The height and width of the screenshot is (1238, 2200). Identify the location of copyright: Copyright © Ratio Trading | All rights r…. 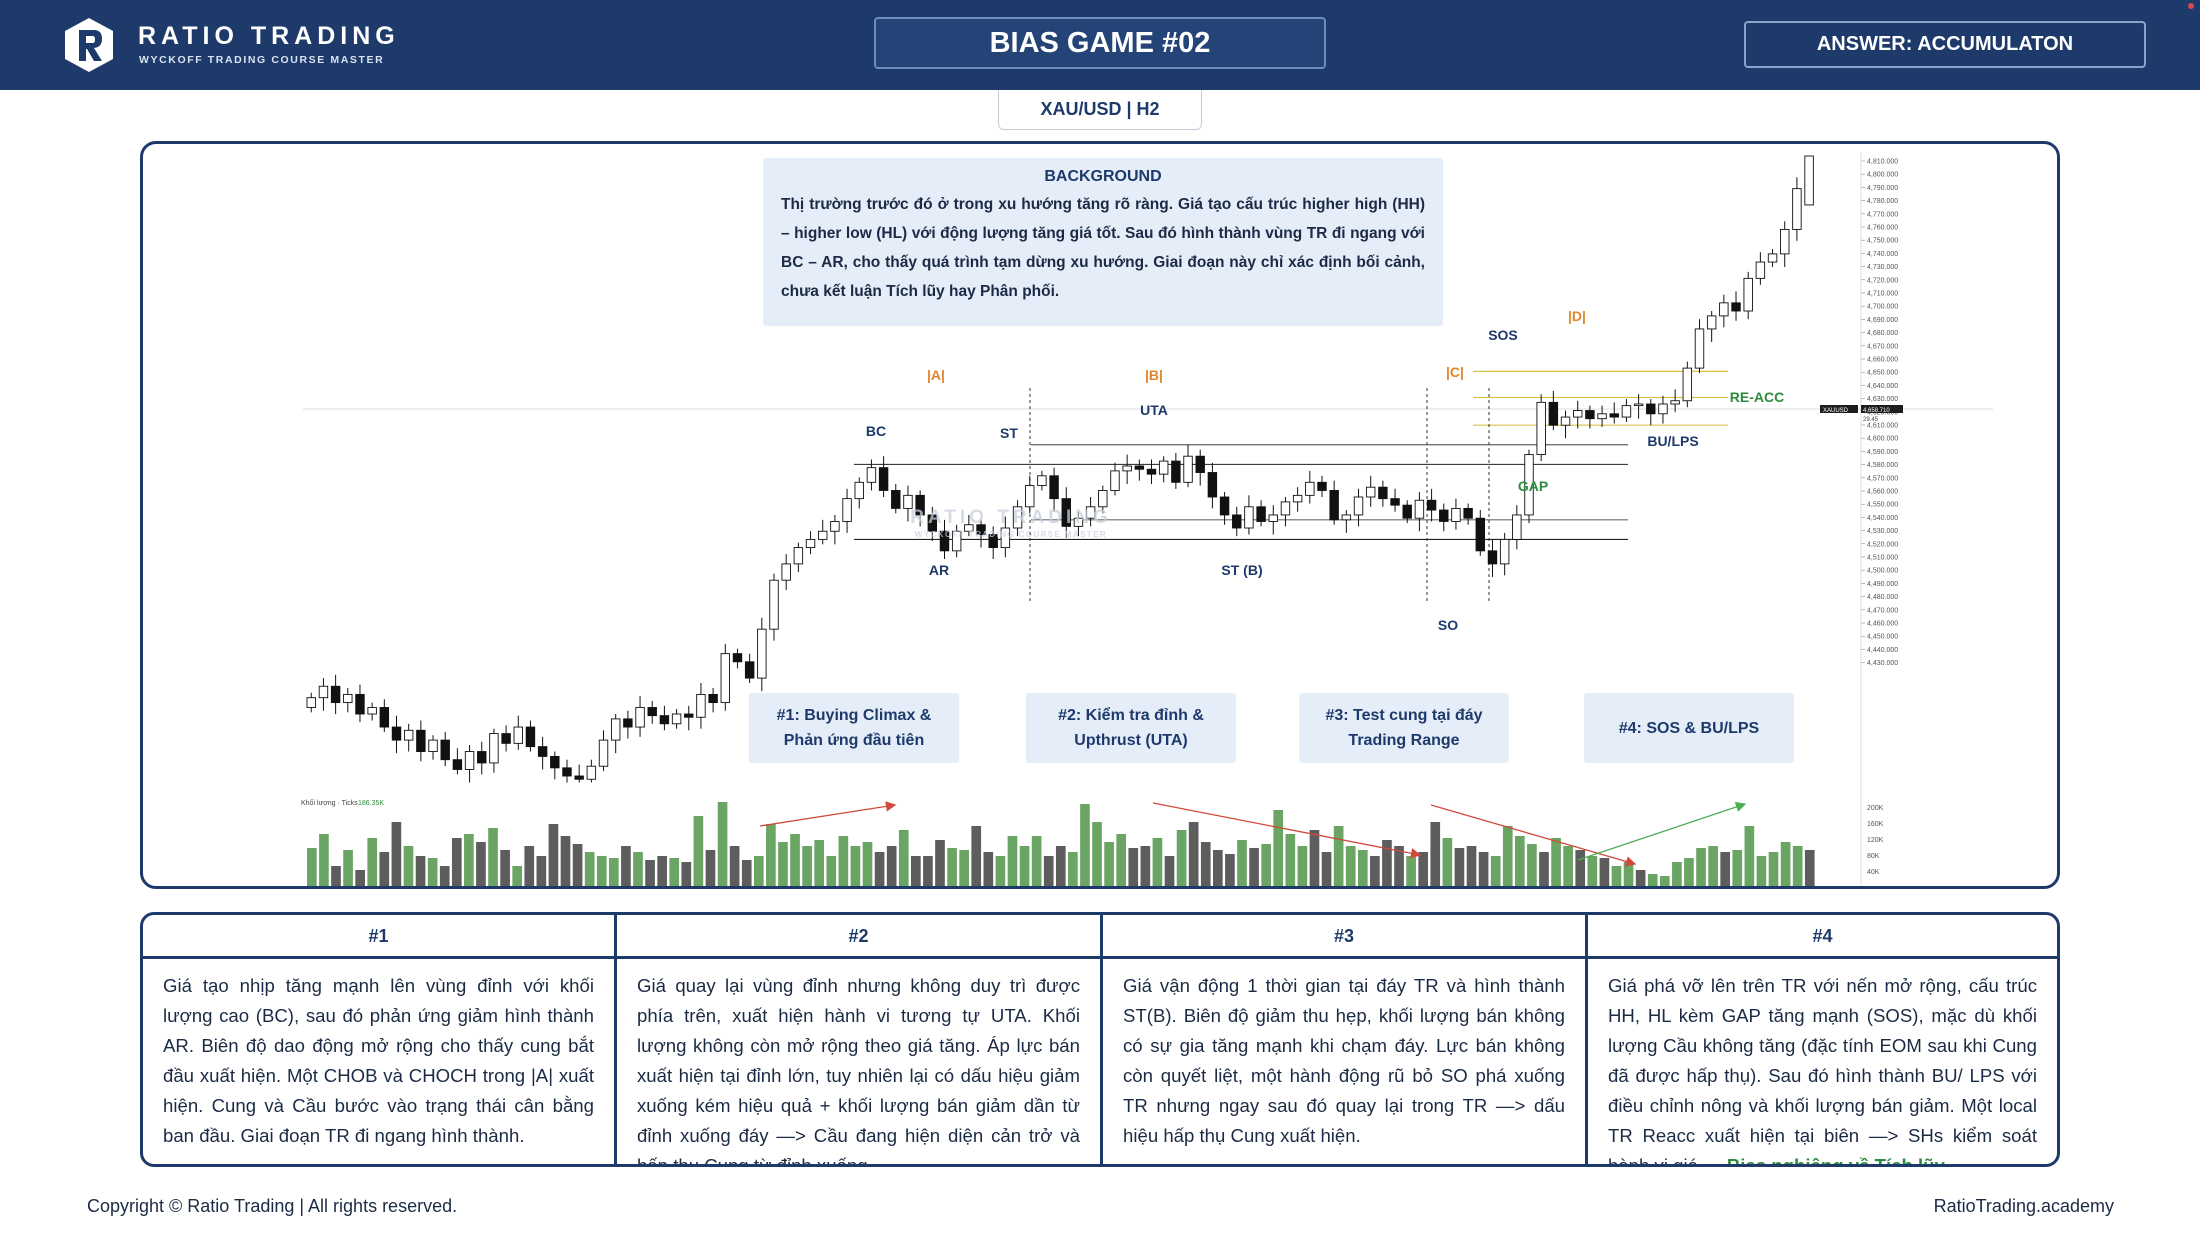
(272, 1206).